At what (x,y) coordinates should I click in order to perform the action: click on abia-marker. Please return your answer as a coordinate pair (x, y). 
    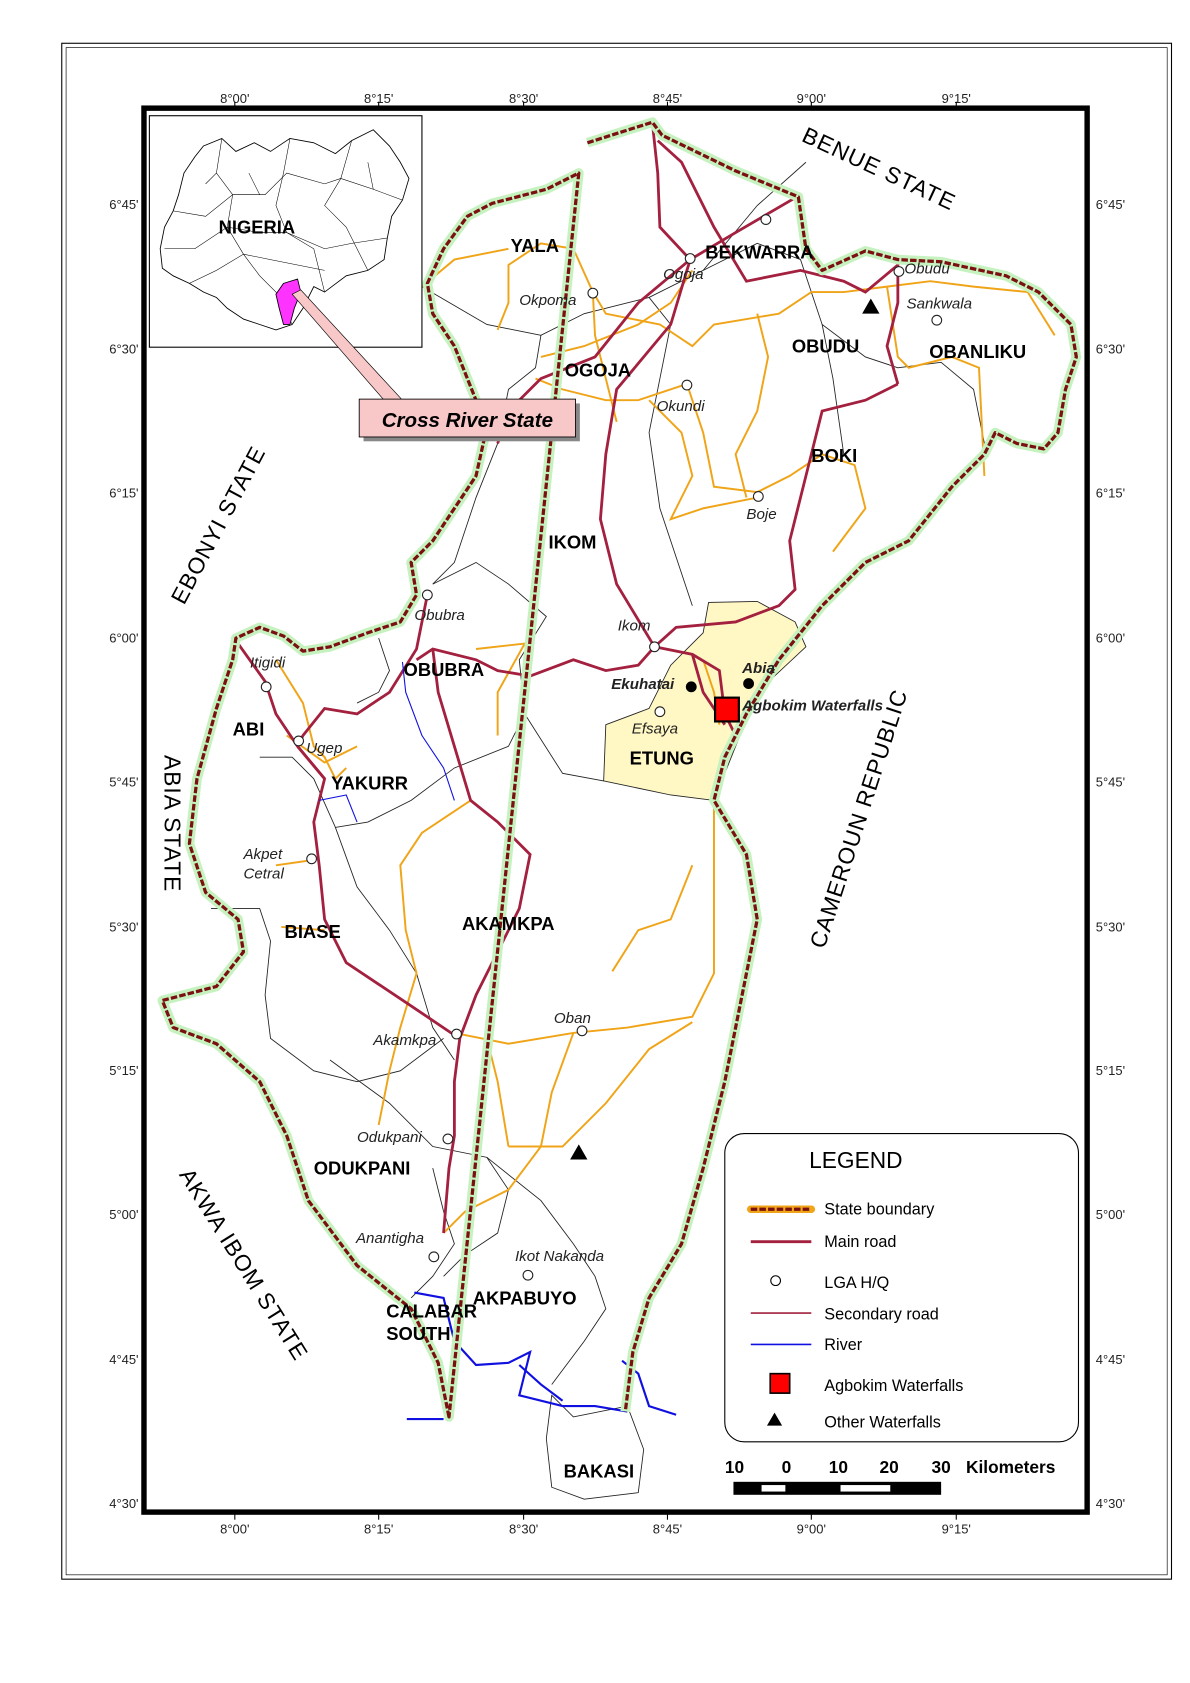
    Looking at the image, I should click on (748, 683).